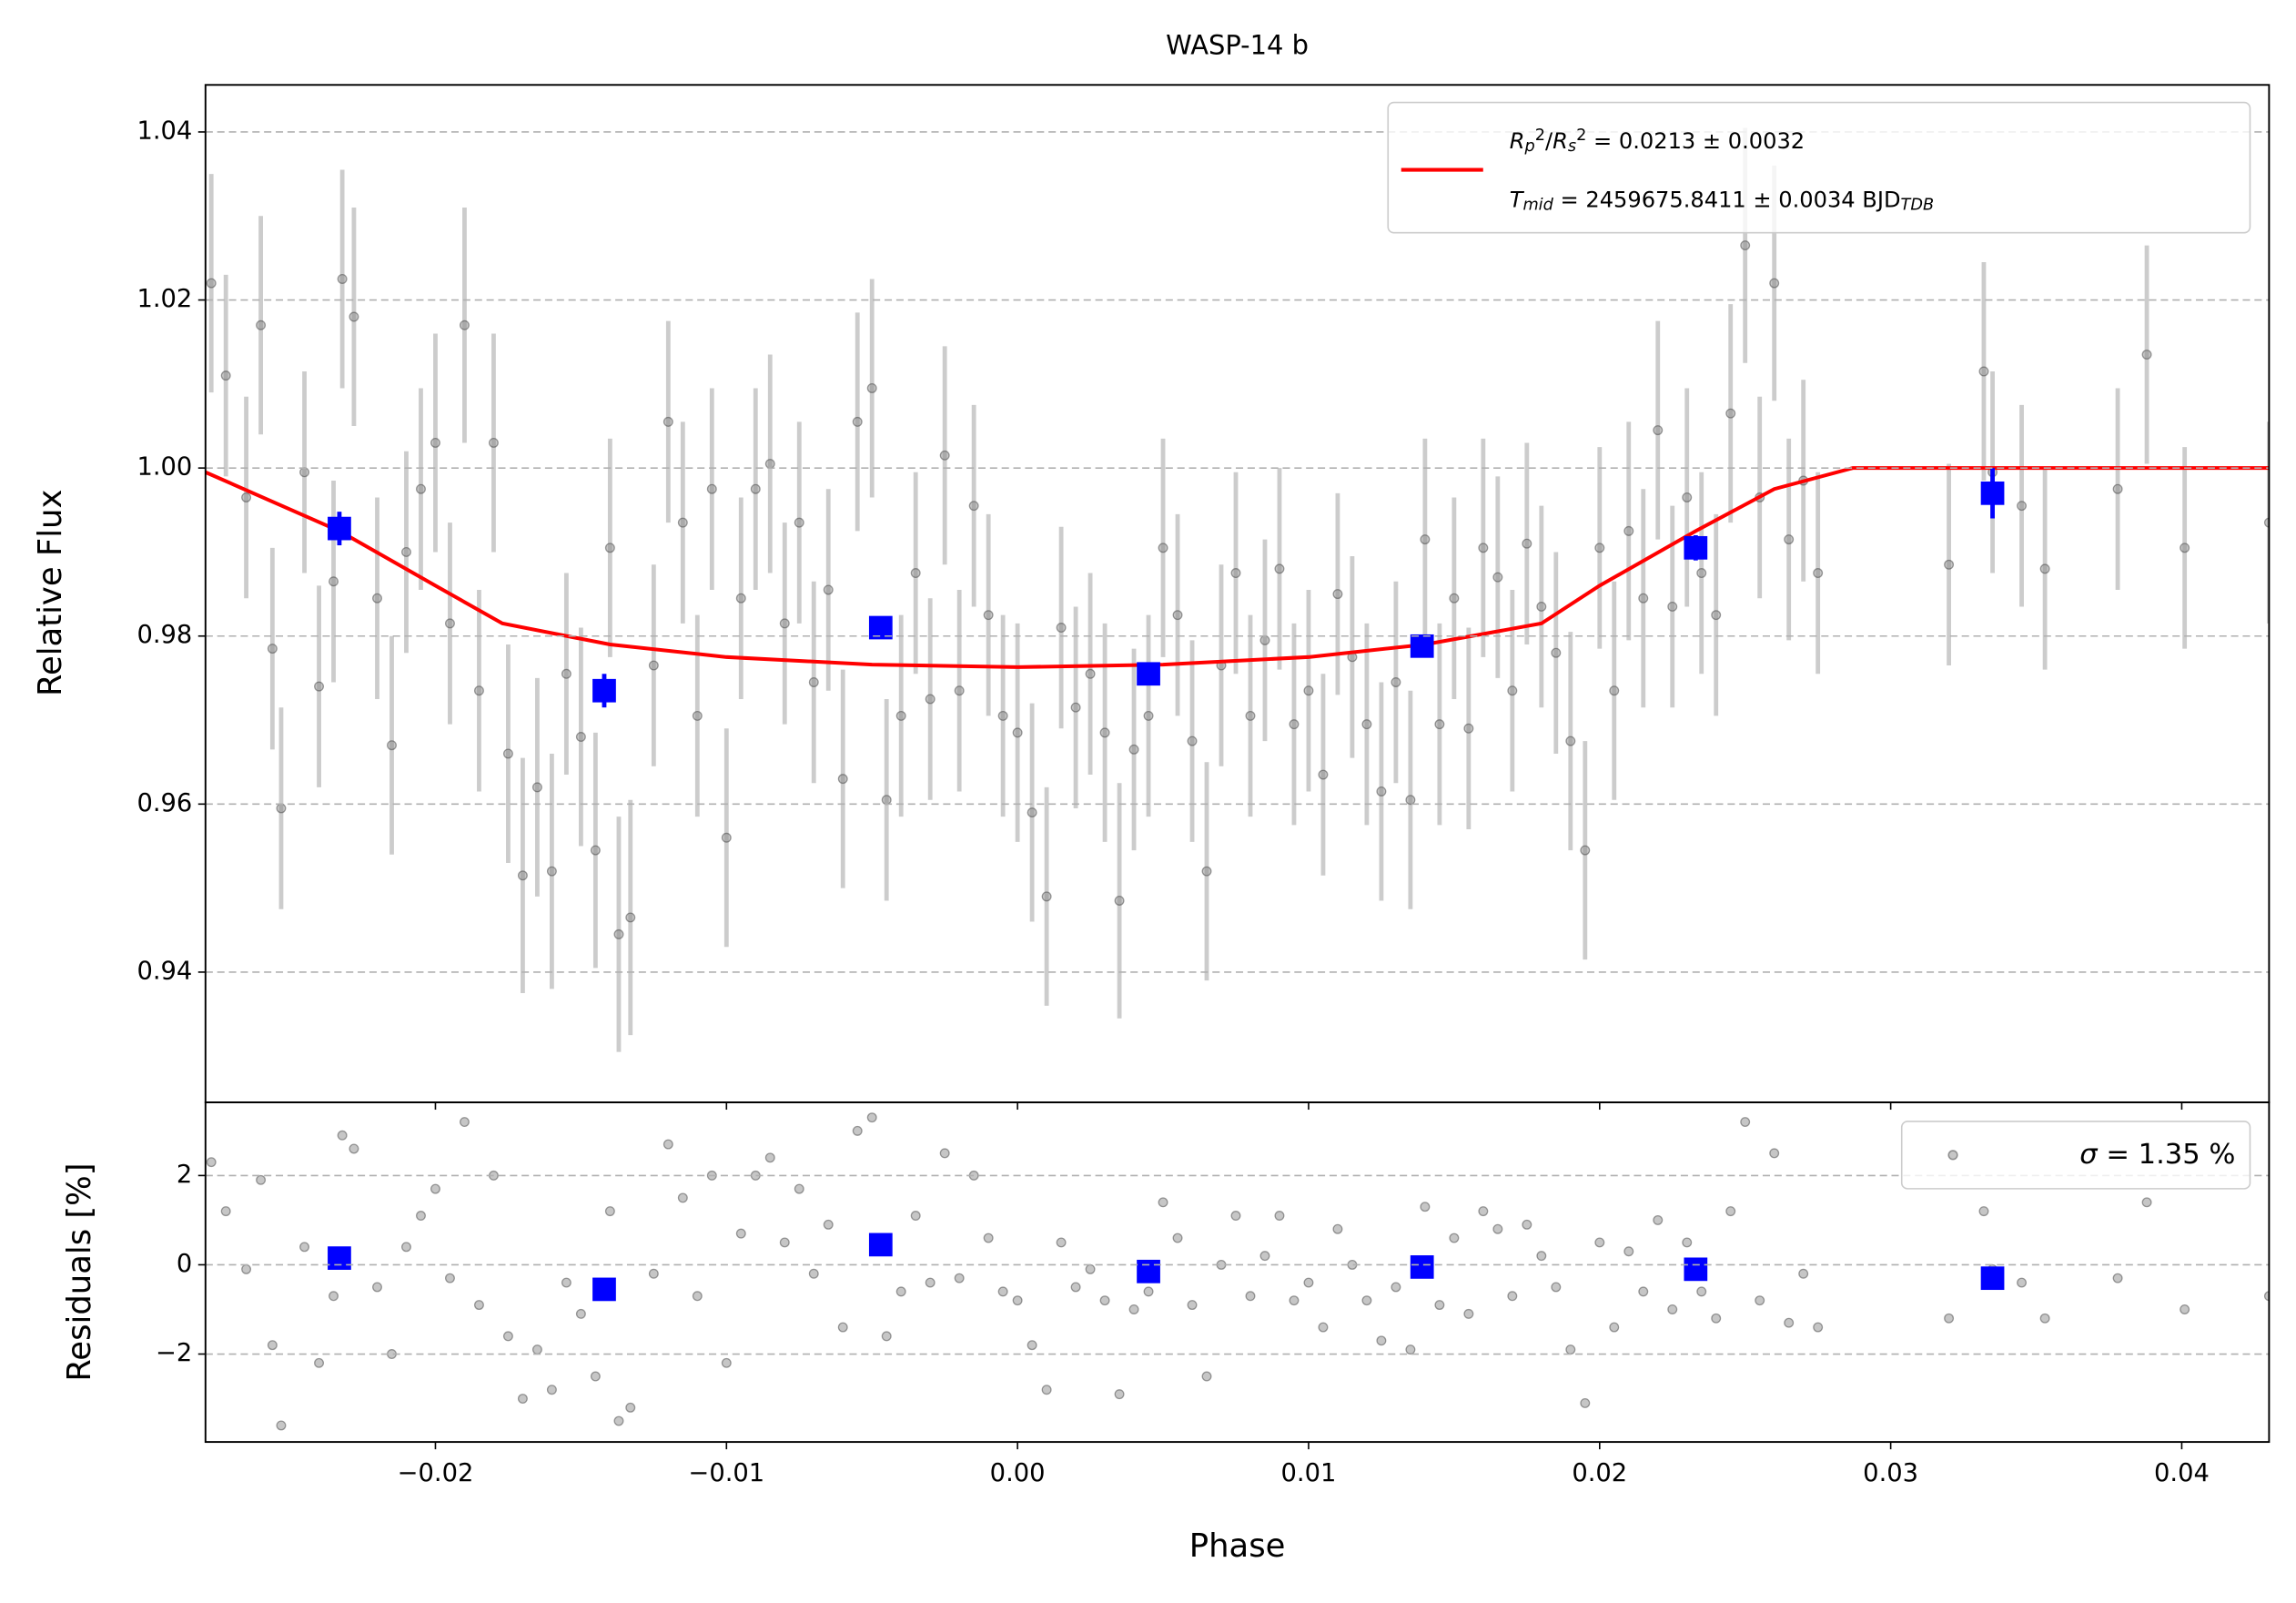  Describe the element at coordinates (79, 1271) in the screenshot. I see `y-axis-label: Residuals [%]` at that location.